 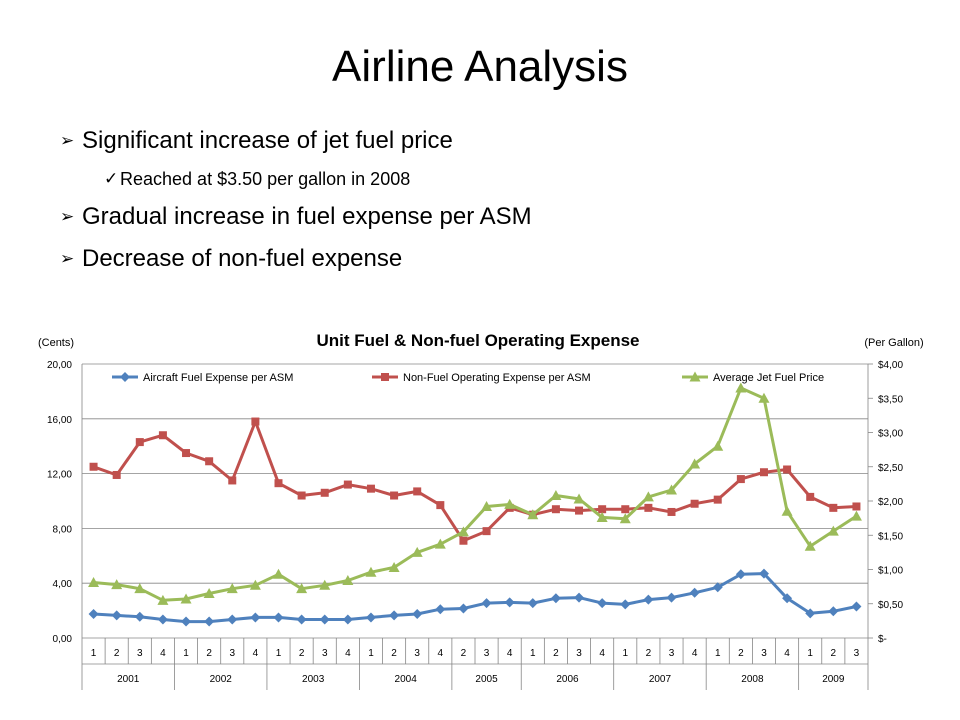 What do you see at coordinates (890, 536) in the screenshot?
I see `right-tick-label: $1,50` at bounding box center [890, 536].